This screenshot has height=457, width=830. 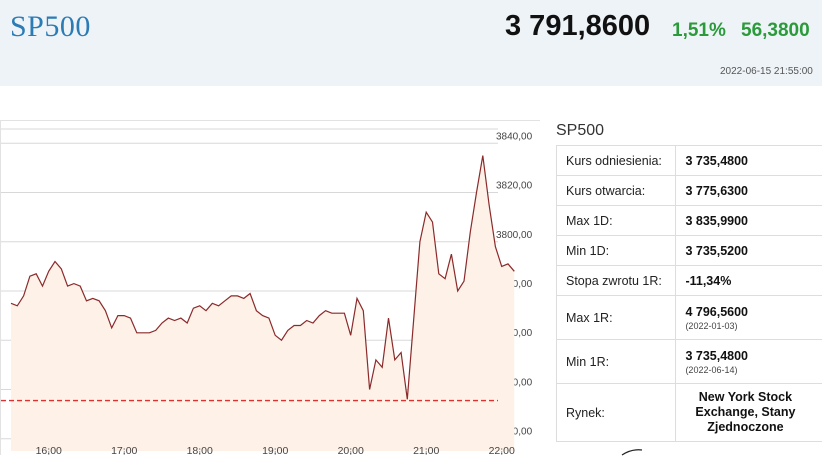 I want to click on y-tick-label: 3840,00, so click(x=514, y=136).